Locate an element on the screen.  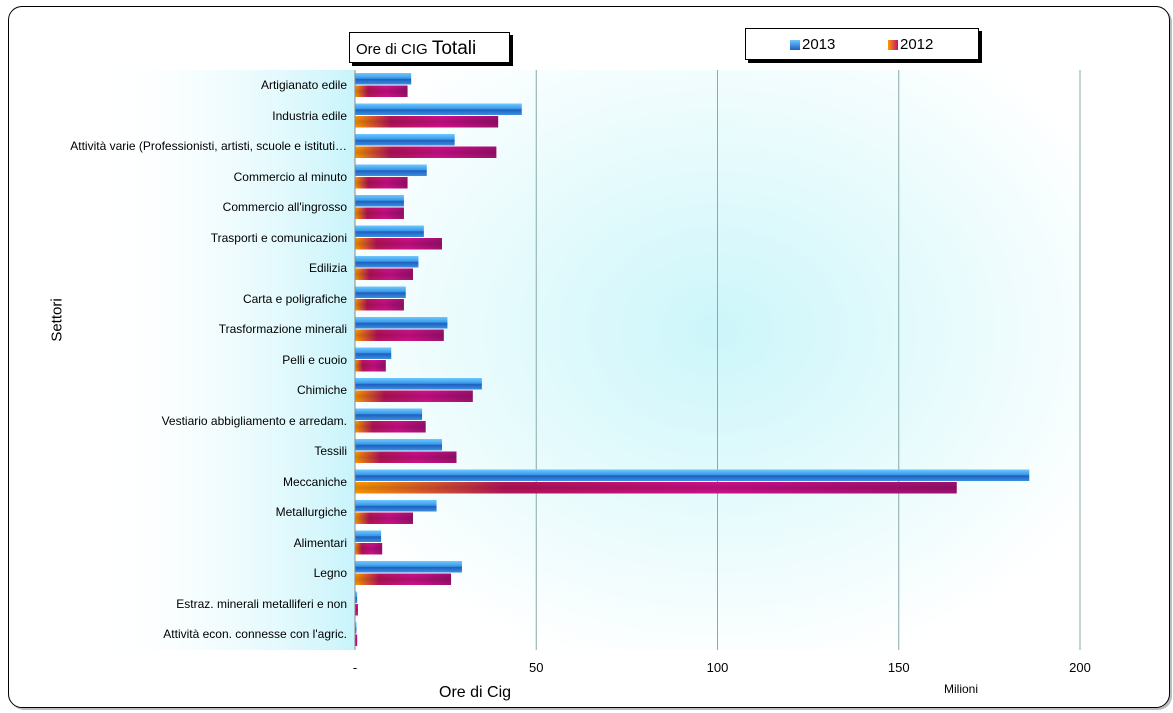
chart-title-small: Ore di CIG is located at coordinates (392, 49).